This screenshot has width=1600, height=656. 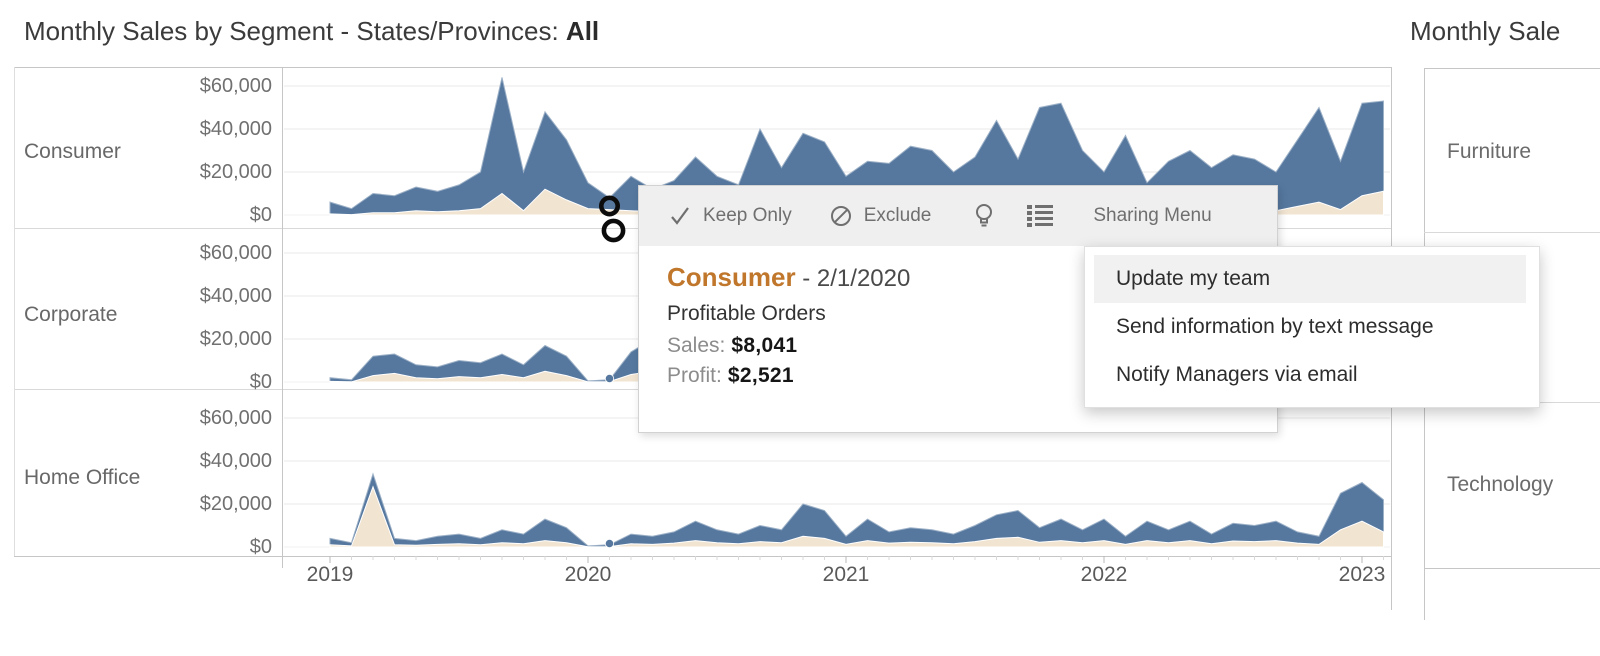 I want to click on right-row-header-technology: Technology, so click(x=1500, y=484).